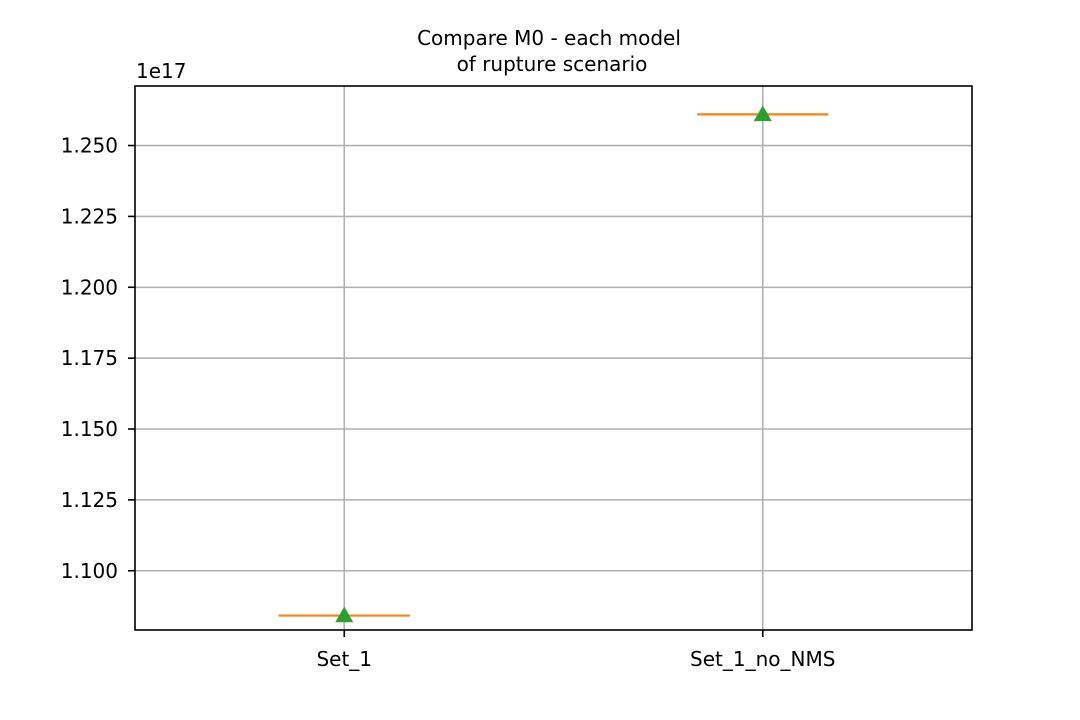 This screenshot has height=720, width=1080. What do you see at coordinates (762, 659) in the screenshot?
I see `x-tick-label: Set_1_no_NMS` at bounding box center [762, 659].